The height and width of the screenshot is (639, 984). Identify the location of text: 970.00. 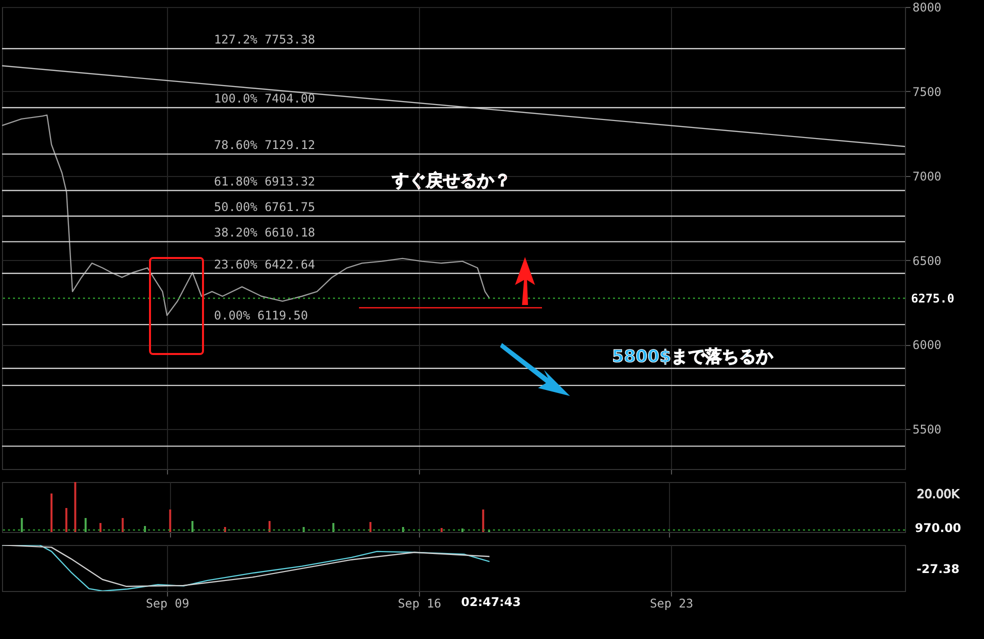
(938, 528).